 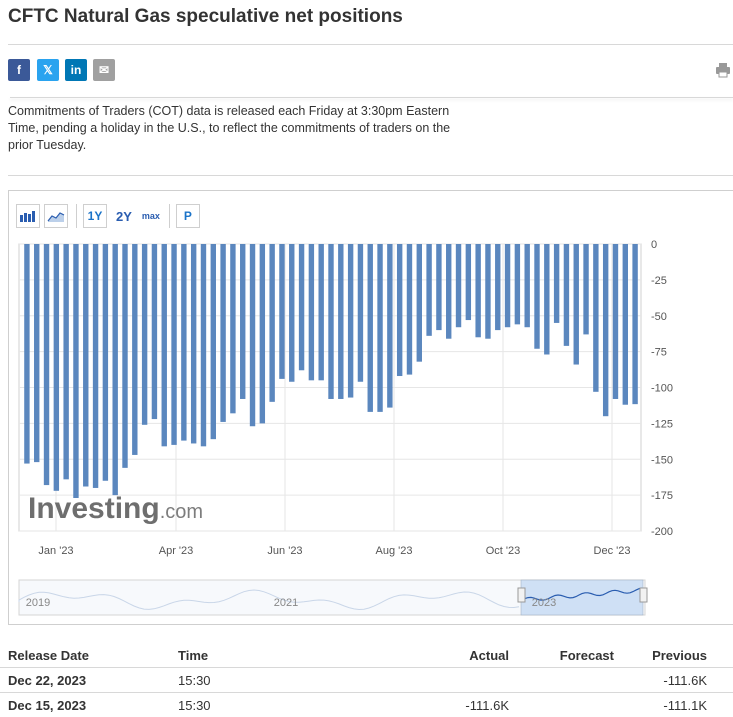 I want to click on x-tick-label: Jun '23, so click(x=284, y=551).